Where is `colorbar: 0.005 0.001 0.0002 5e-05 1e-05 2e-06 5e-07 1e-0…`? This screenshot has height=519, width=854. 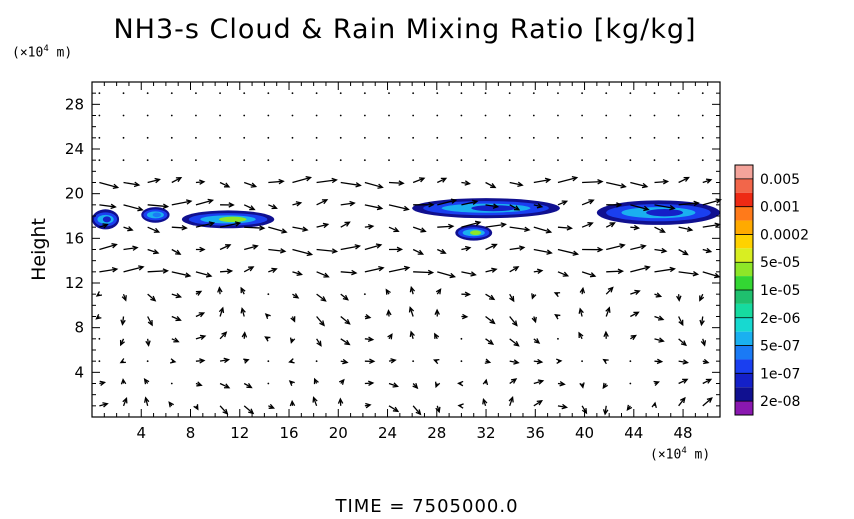 colorbar: 0.005 0.001 0.0002 5e-05 1e-05 2e-06 5e-07 1e-0… is located at coordinates (771, 290).